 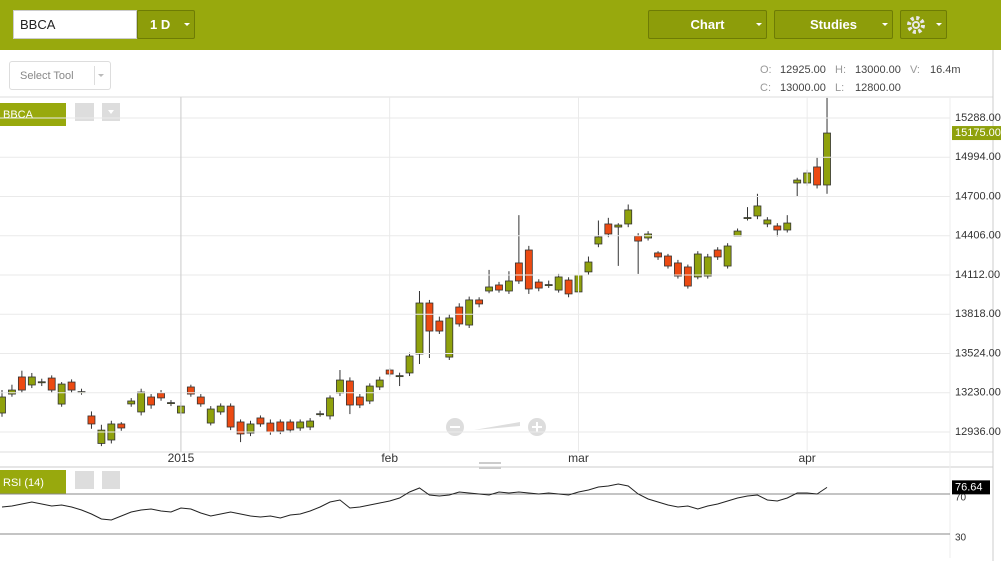 What do you see at coordinates (111, 112) in the screenshot?
I see `menu-icon` at bounding box center [111, 112].